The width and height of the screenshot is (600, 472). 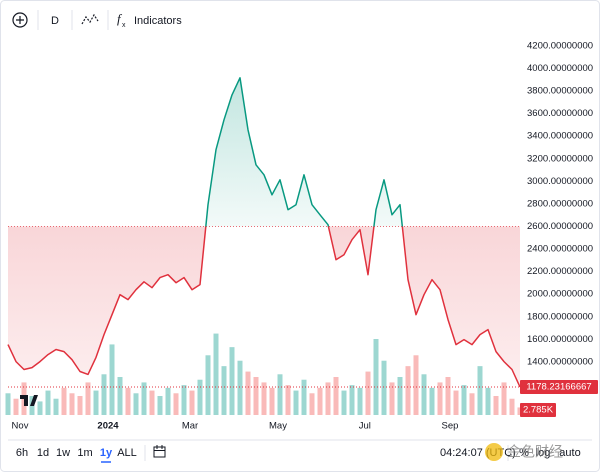 I want to click on y-tick-label: 3800.00000000, so click(x=560, y=91).